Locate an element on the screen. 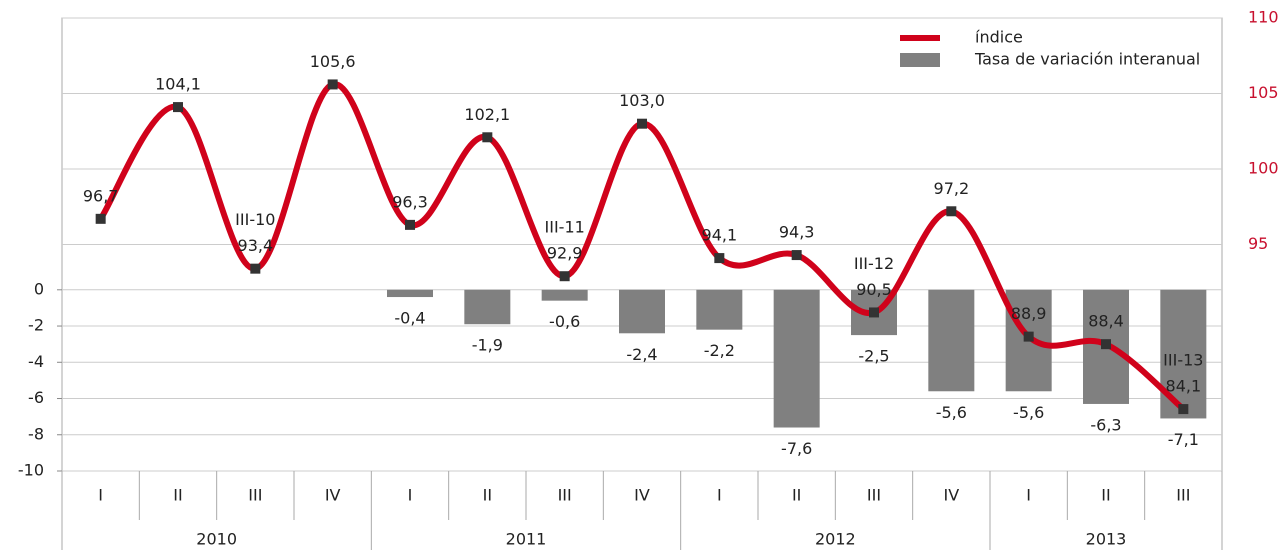 This screenshot has height=554, width=1285. y2-tick-label: 100 is located at coordinates (1263, 168).